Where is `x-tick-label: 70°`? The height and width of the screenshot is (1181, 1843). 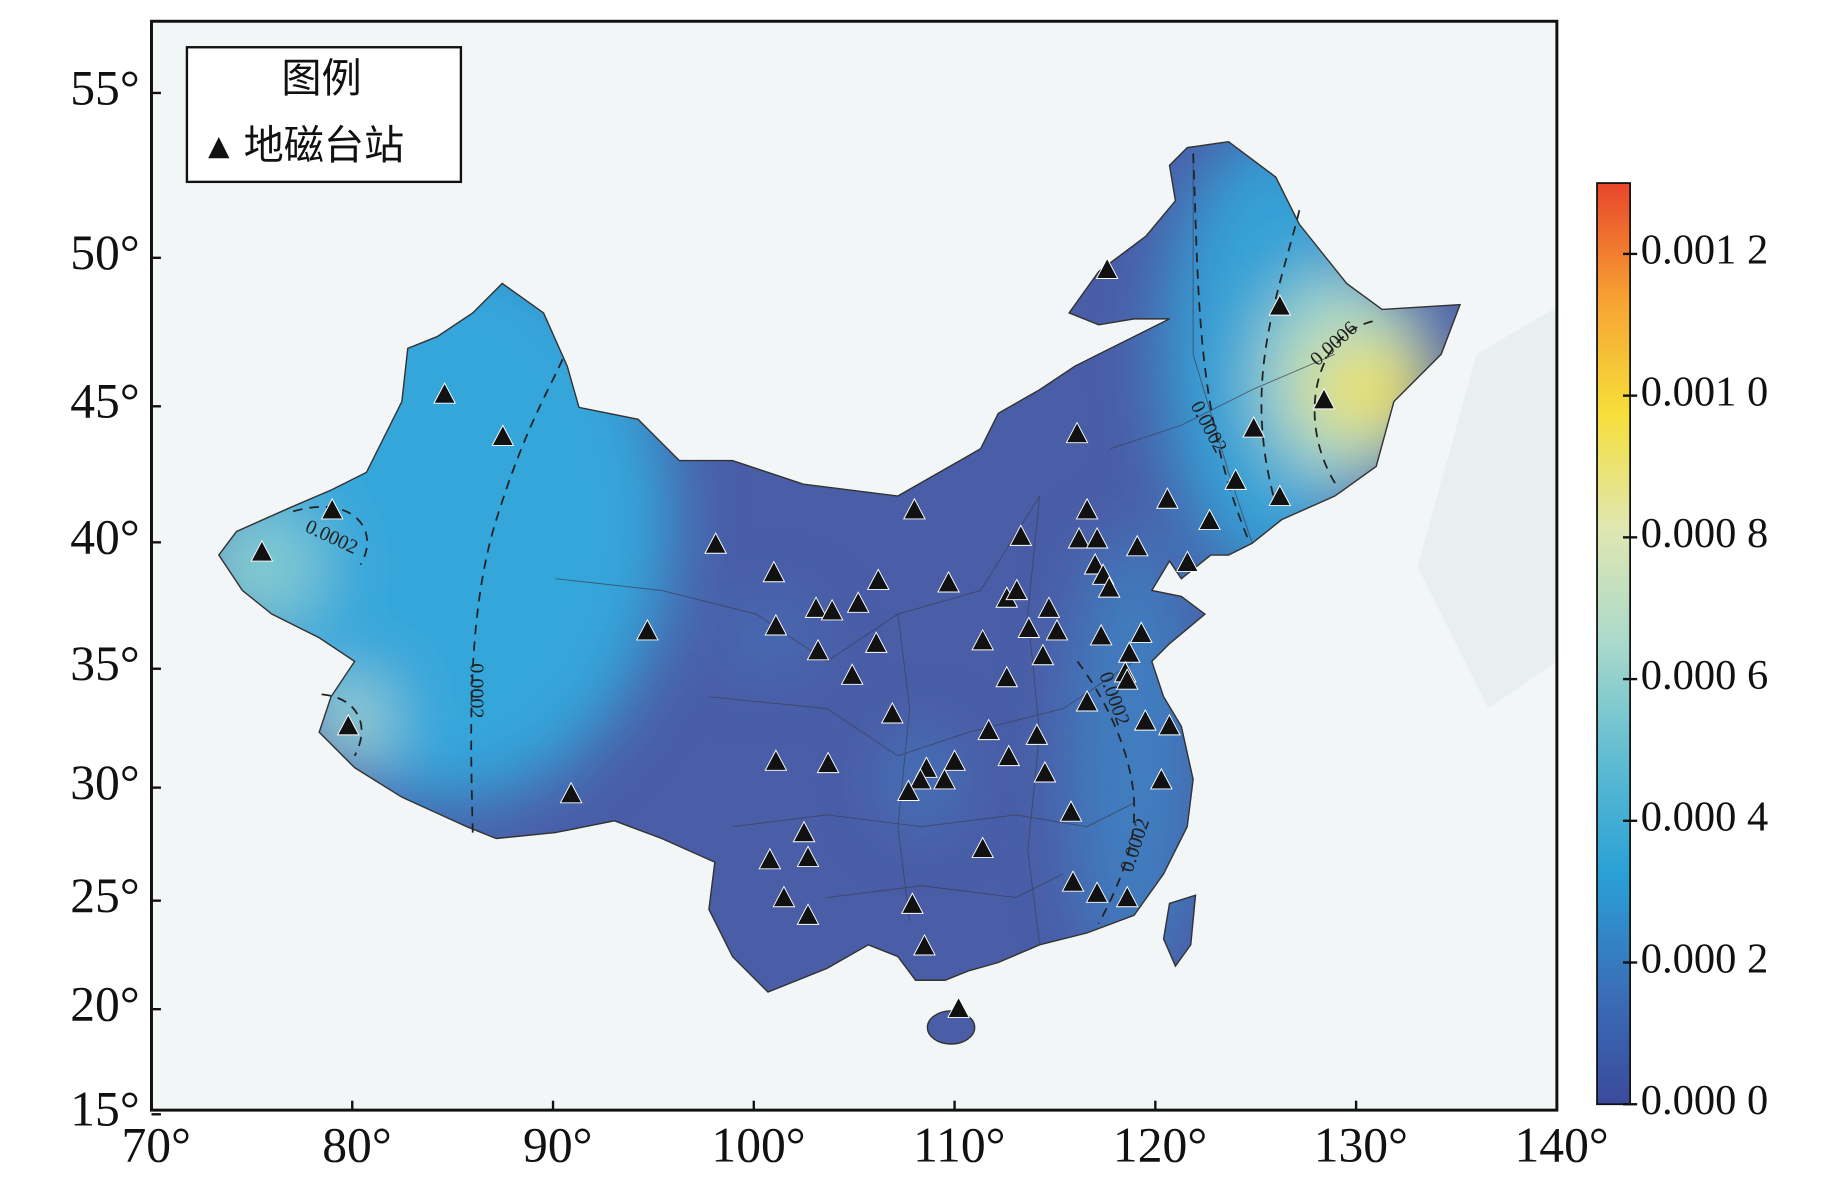 x-tick-label: 70° is located at coordinates (155, 1145).